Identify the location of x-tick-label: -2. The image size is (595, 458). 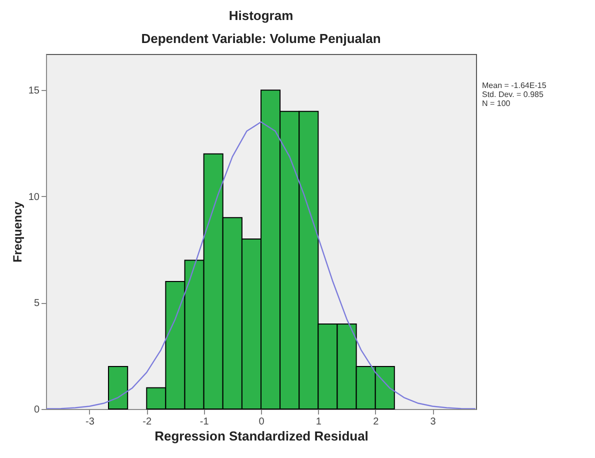
(147, 422).